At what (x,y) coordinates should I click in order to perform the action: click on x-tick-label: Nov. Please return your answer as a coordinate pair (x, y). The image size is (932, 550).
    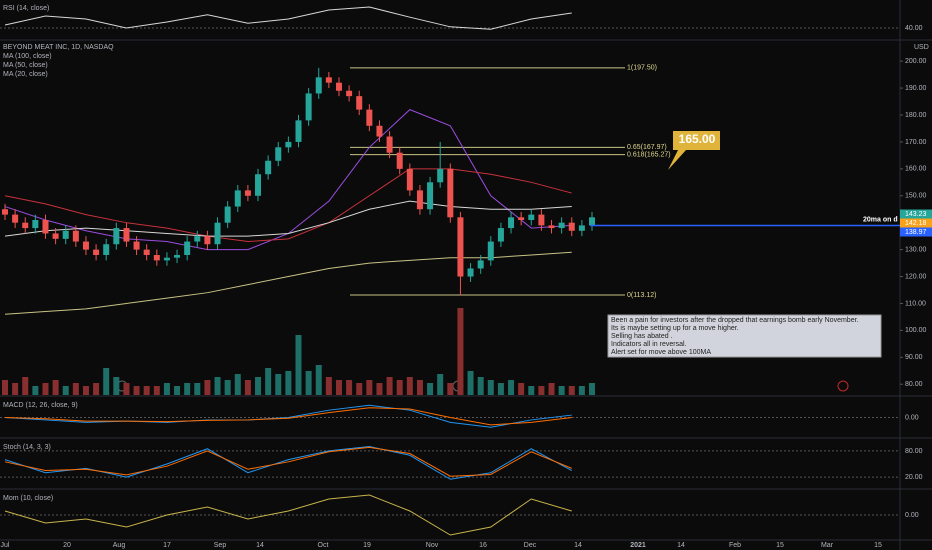
    Looking at the image, I should click on (432, 545).